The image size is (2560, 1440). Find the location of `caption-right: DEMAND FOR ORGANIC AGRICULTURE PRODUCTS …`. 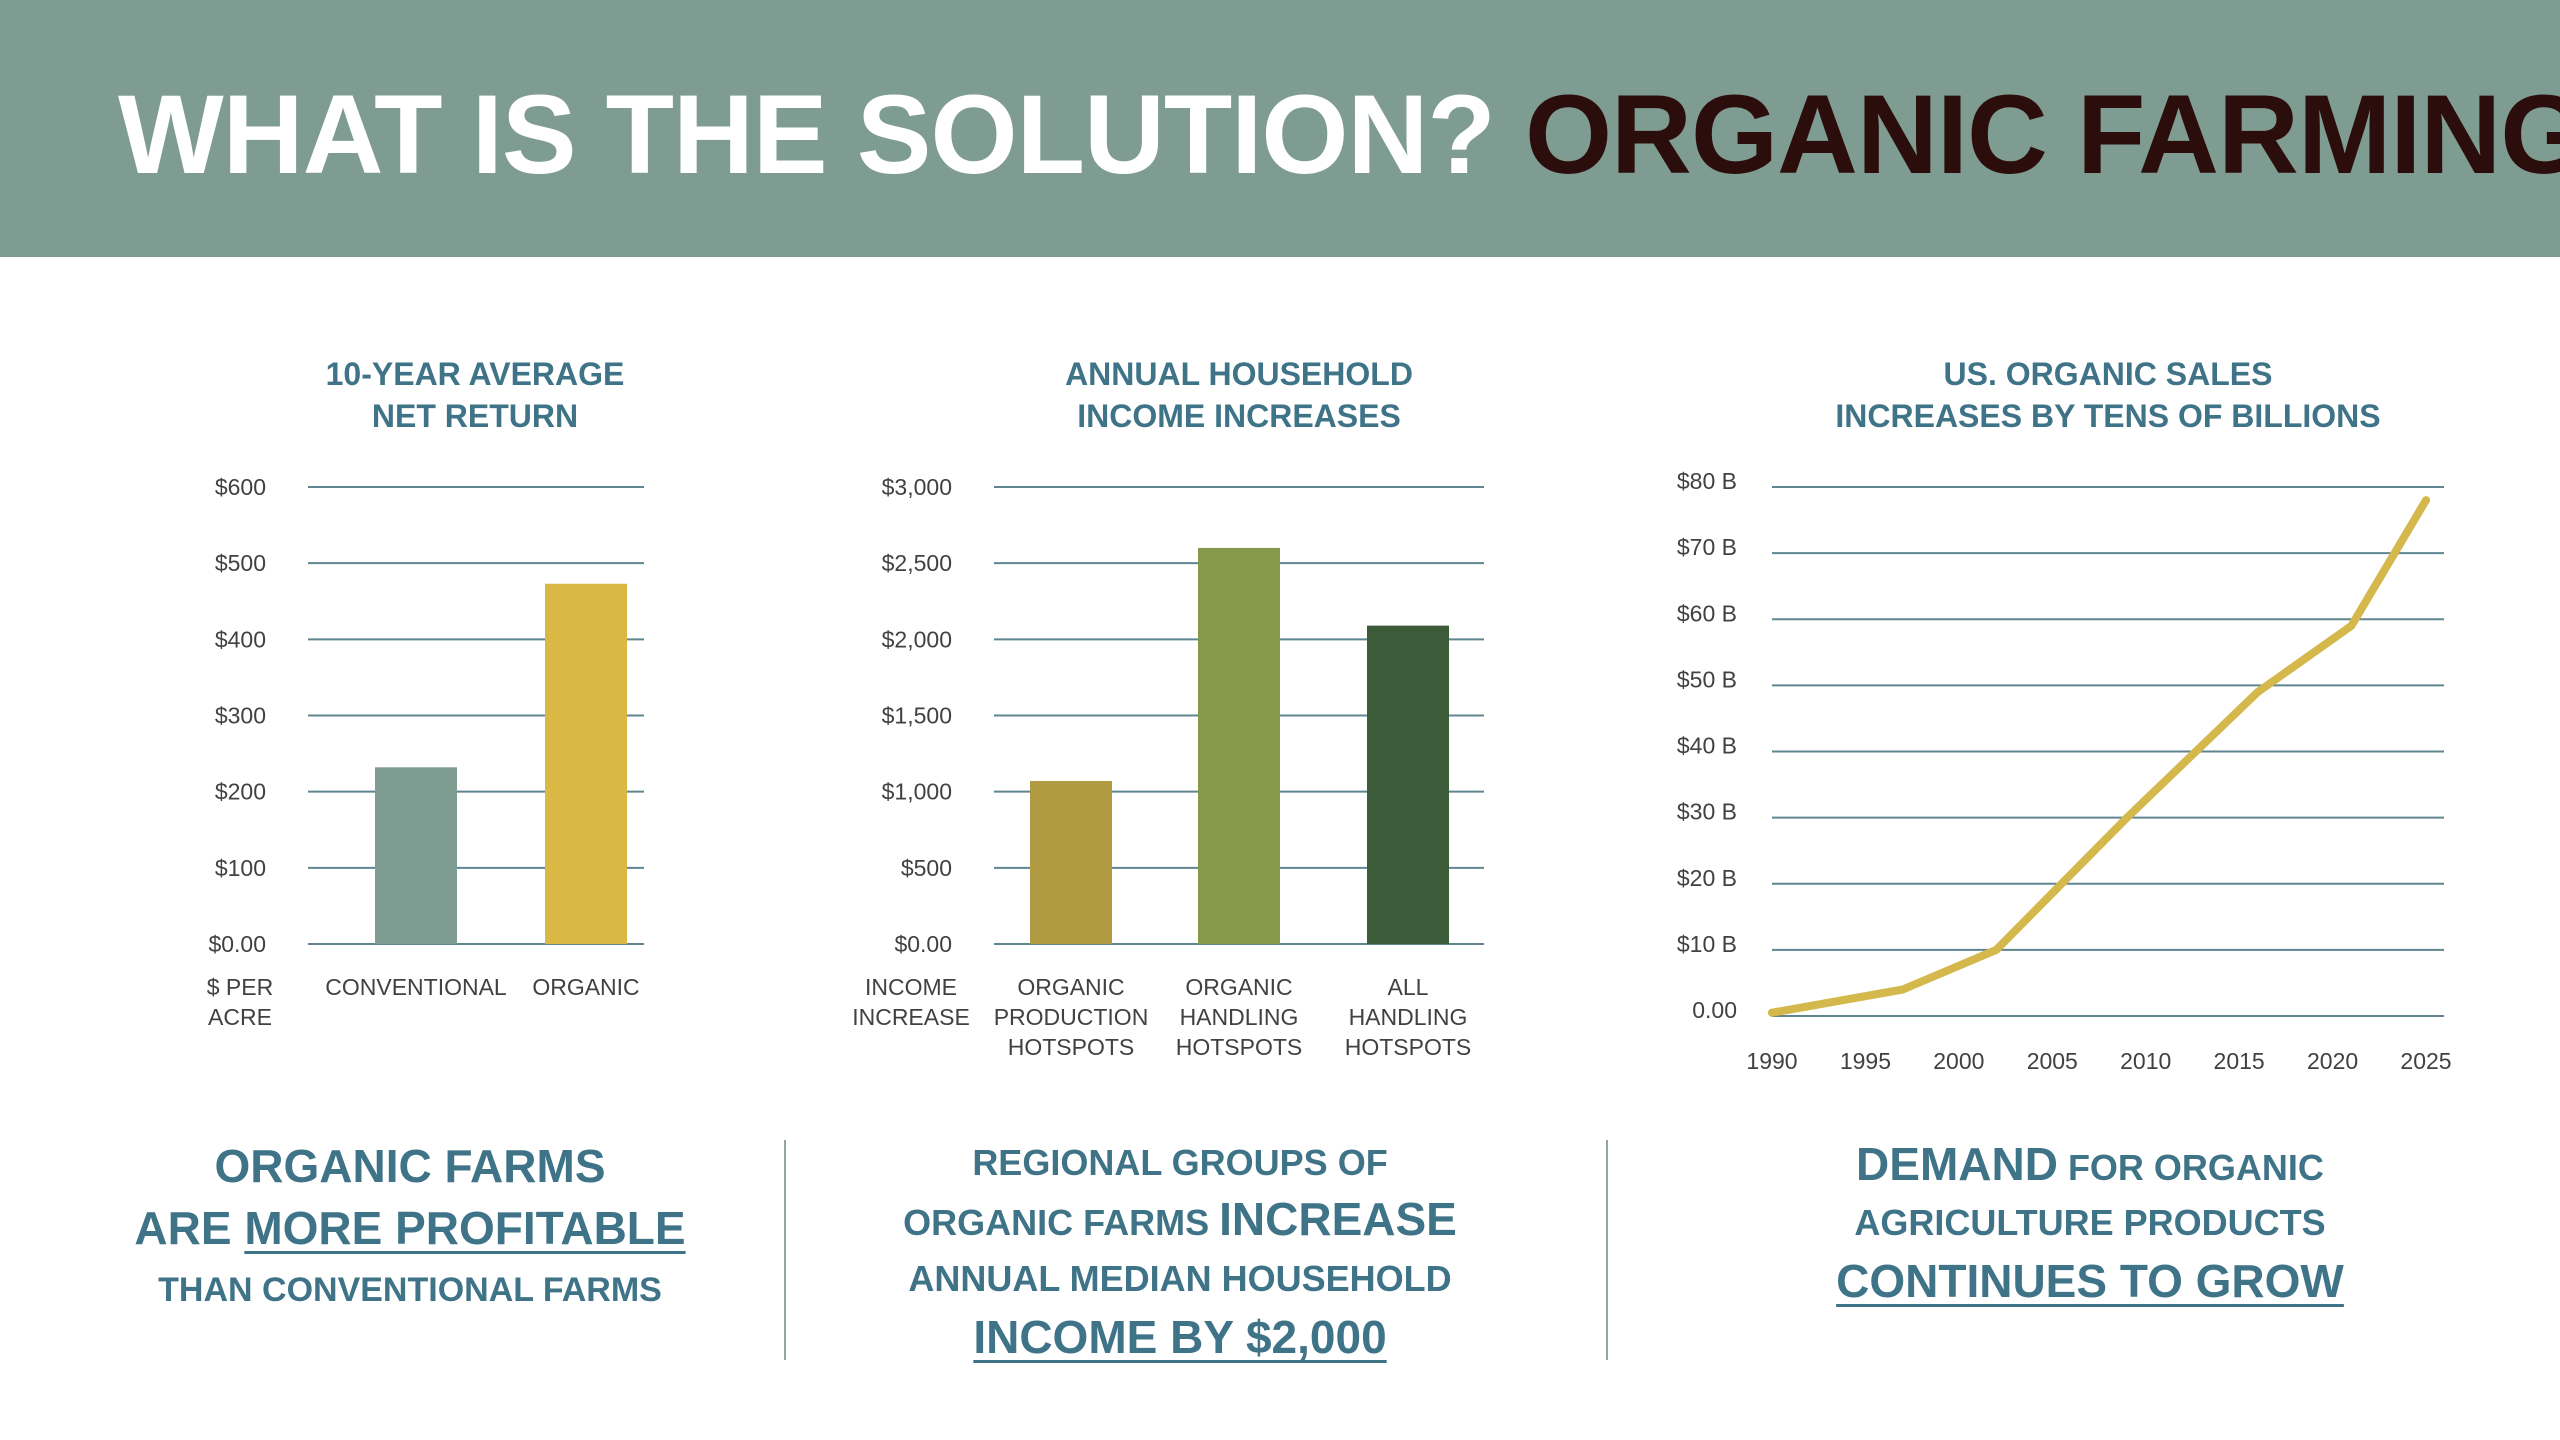

caption-right: DEMAND FOR ORGANIC AGRICULTURE PRODUCTS … is located at coordinates (2090, 1224).